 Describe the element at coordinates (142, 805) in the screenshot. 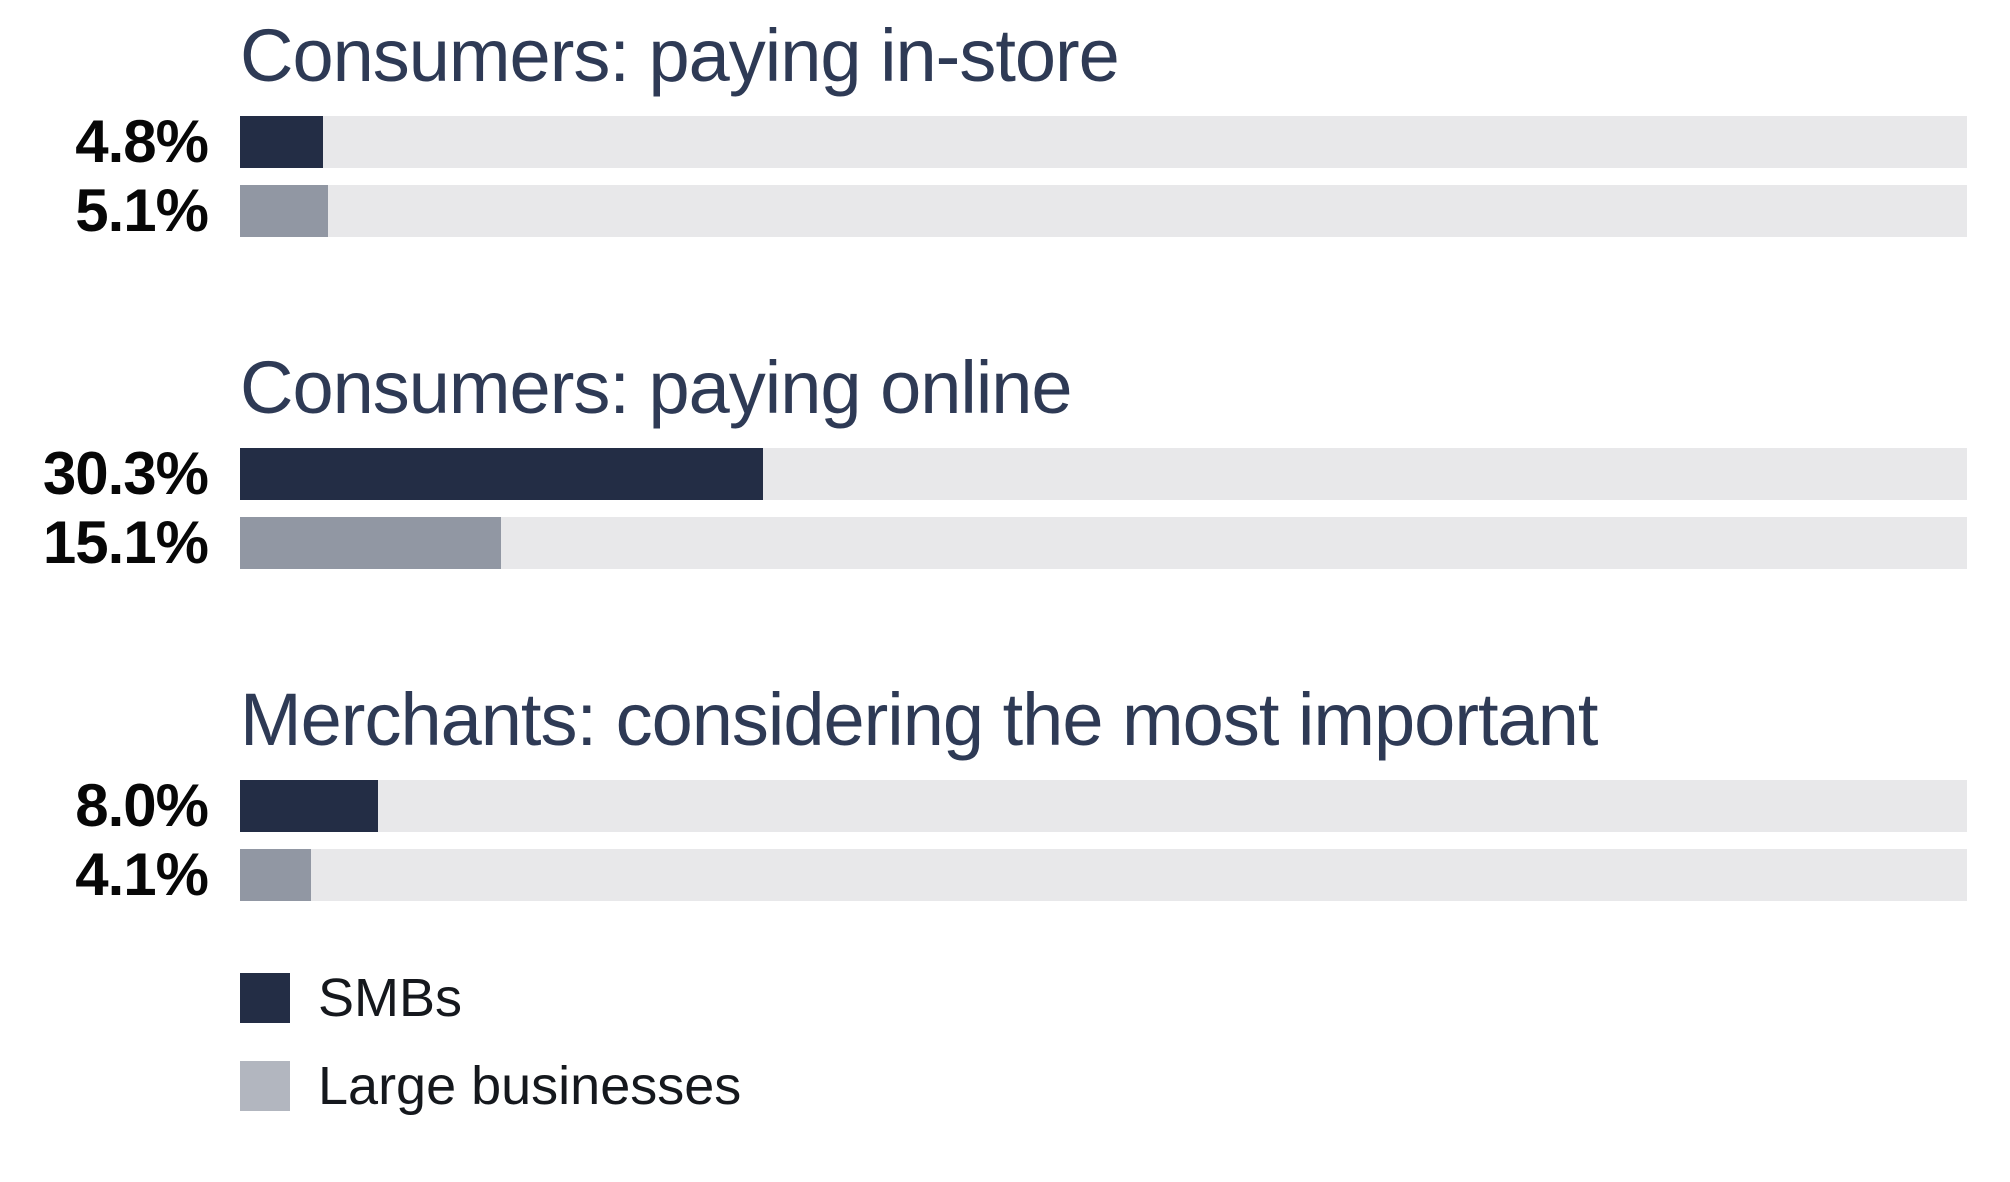

I see `value-label: 8.0%` at that location.